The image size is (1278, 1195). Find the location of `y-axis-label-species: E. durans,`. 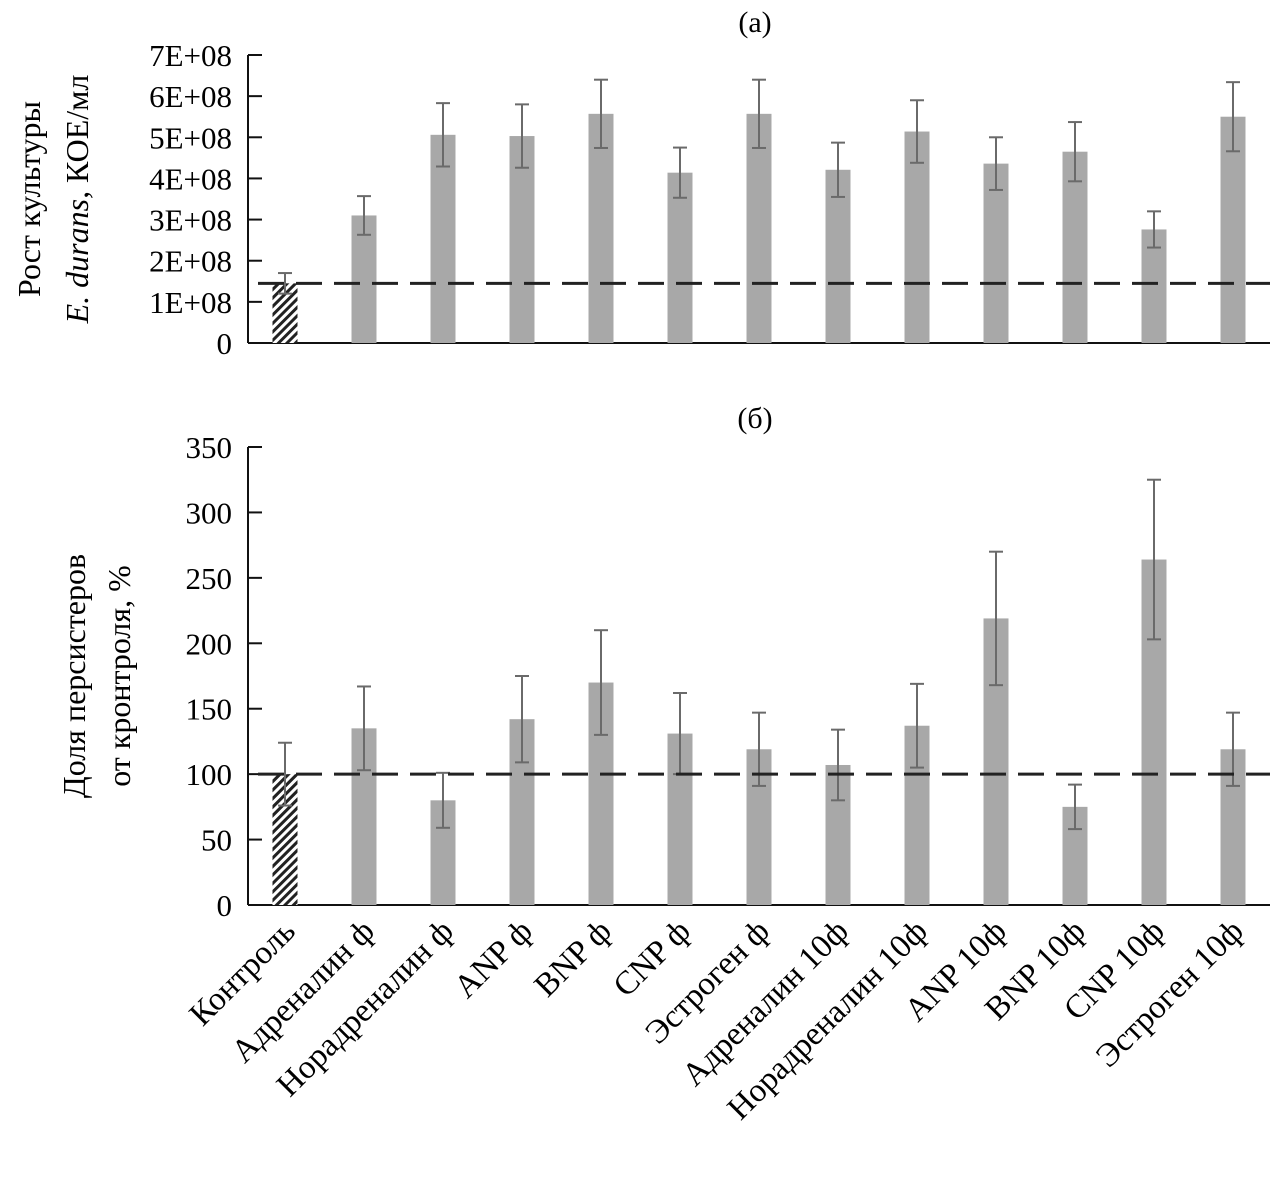

y-axis-label-species: E. durans, is located at coordinates (77, 257).